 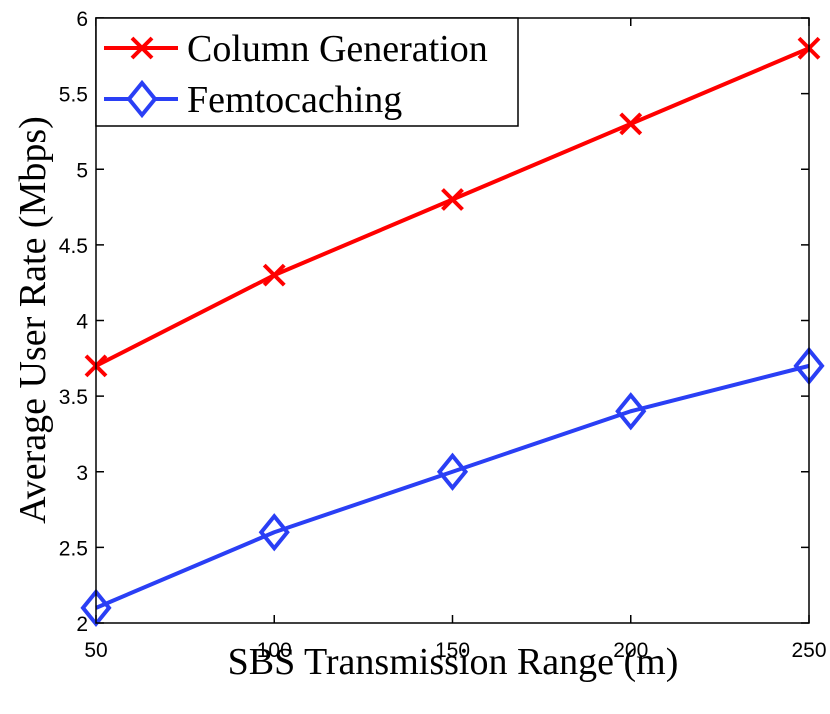 What do you see at coordinates (73, 397) in the screenshot?
I see `y-tick-label: 3.5` at bounding box center [73, 397].